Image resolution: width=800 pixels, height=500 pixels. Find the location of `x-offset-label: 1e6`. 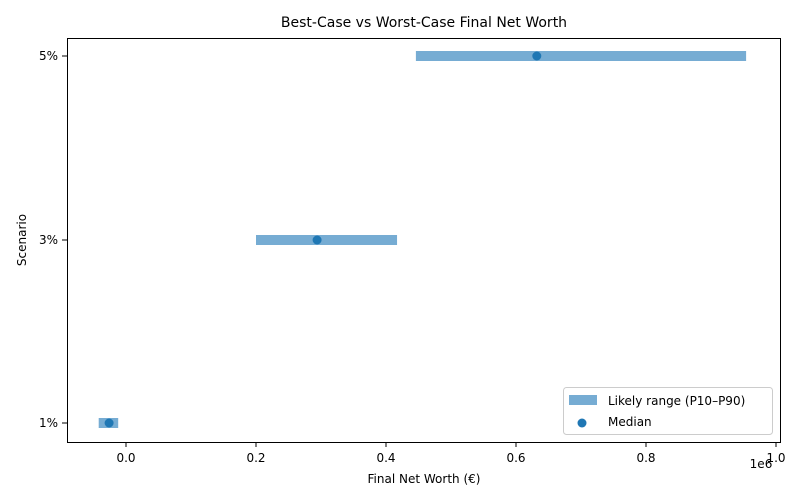

x-offset-label: 1e6 is located at coordinates (761, 464).